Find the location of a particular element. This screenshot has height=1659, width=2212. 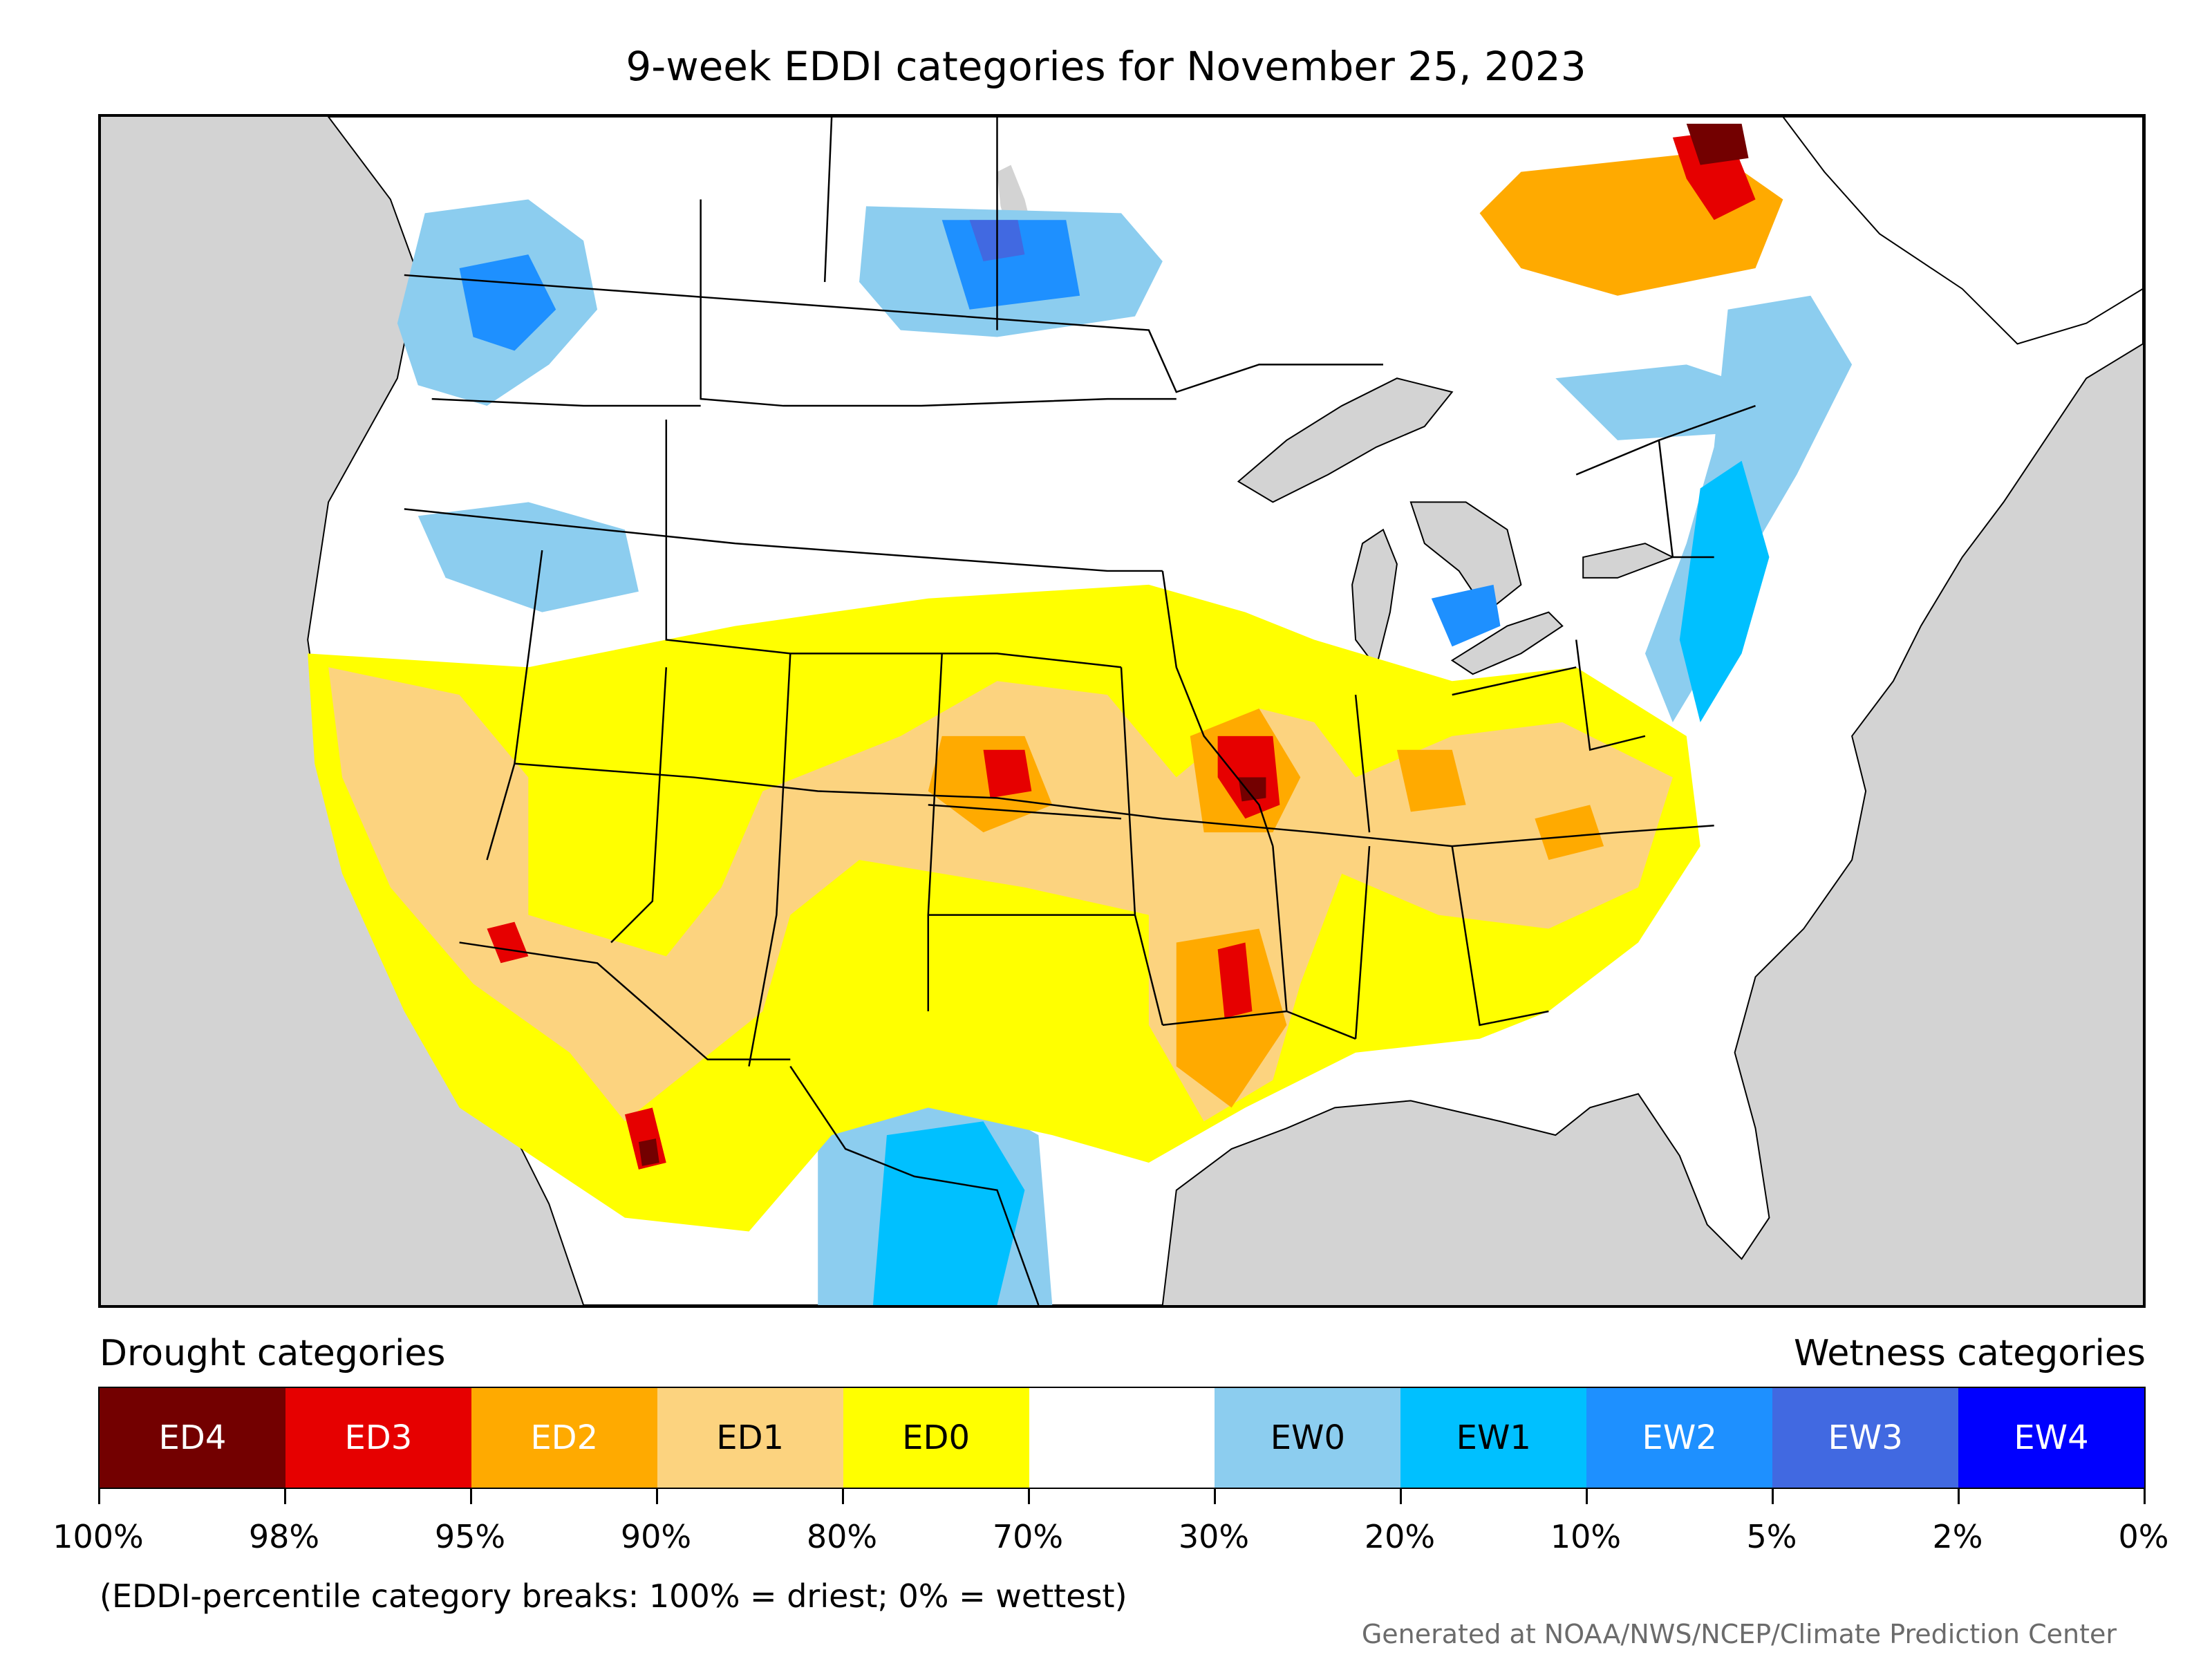

category-swatch-normal is located at coordinates (1122, 1438).